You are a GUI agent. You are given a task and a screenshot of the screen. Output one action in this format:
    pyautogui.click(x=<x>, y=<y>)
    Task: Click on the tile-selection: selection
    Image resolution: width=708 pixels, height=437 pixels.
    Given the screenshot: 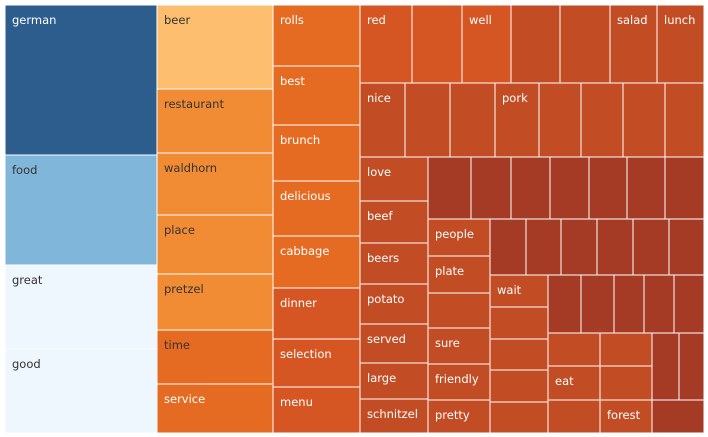 What is the action you would take?
    pyautogui.click(x=316, y=363)
    